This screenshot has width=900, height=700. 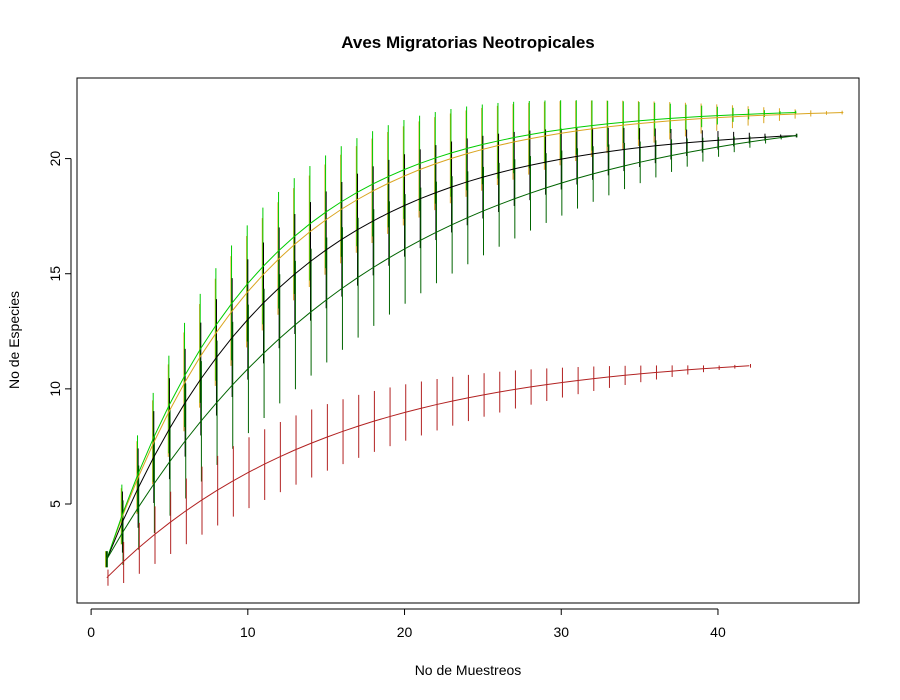 What do you see at coordinates (468, 42) in the screenshot?
I see `chart-title: Aves Migratorias Neotropicales` at bounding box center [468, 42].